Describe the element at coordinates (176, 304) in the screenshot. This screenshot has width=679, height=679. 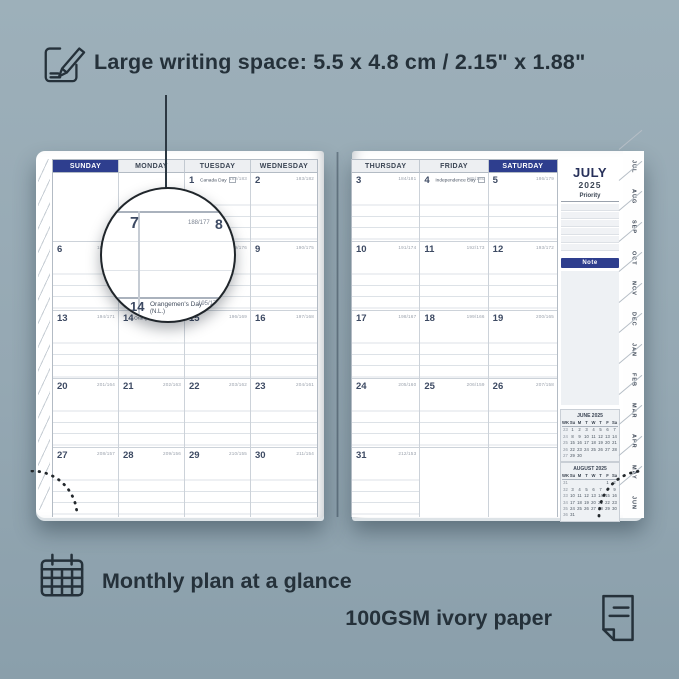
I see `magnified-holiday-label: Orangemen's Day` at that location.